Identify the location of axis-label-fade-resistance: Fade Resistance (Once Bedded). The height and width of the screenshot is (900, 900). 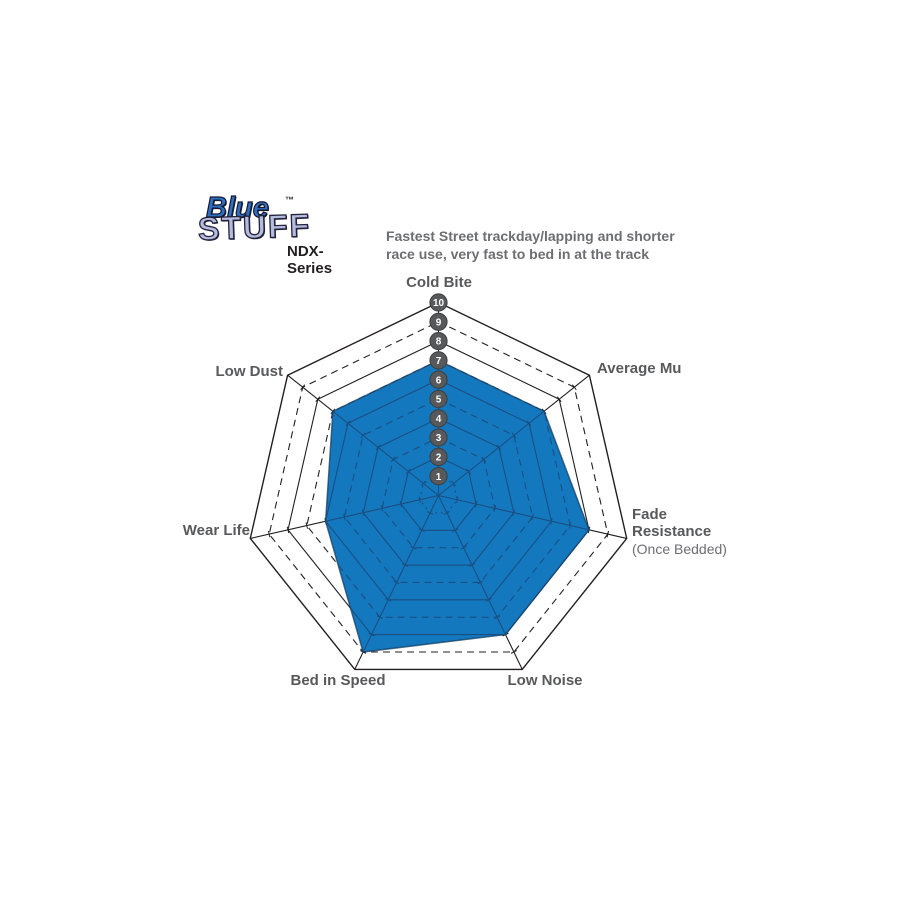
(679, 531).